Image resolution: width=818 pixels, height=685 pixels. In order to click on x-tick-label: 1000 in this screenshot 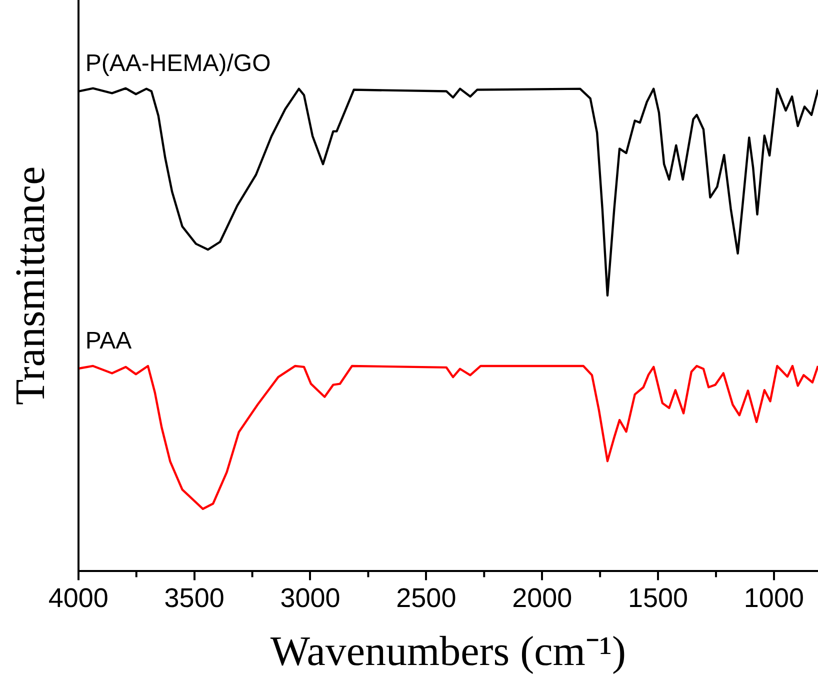, I will do `click(774, 597)`.